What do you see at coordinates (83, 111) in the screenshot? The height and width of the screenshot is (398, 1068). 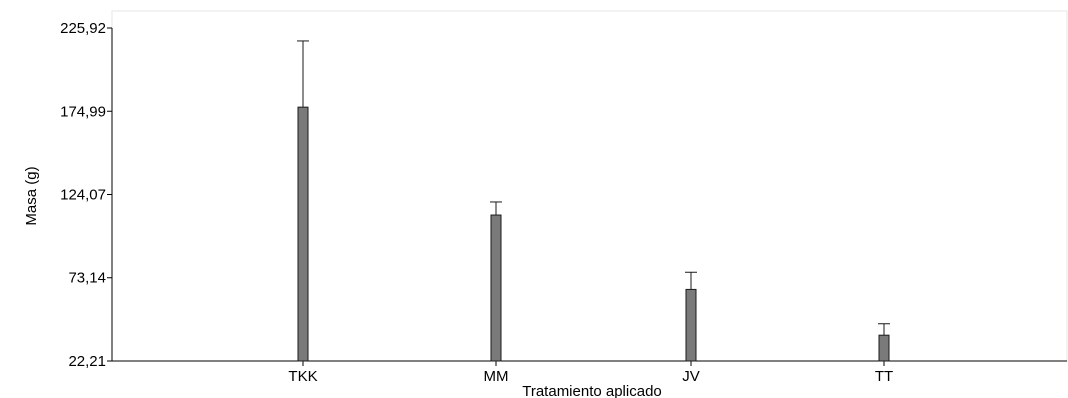 I see `y-tick-label: 174,99` at bounding box center [83, 111].